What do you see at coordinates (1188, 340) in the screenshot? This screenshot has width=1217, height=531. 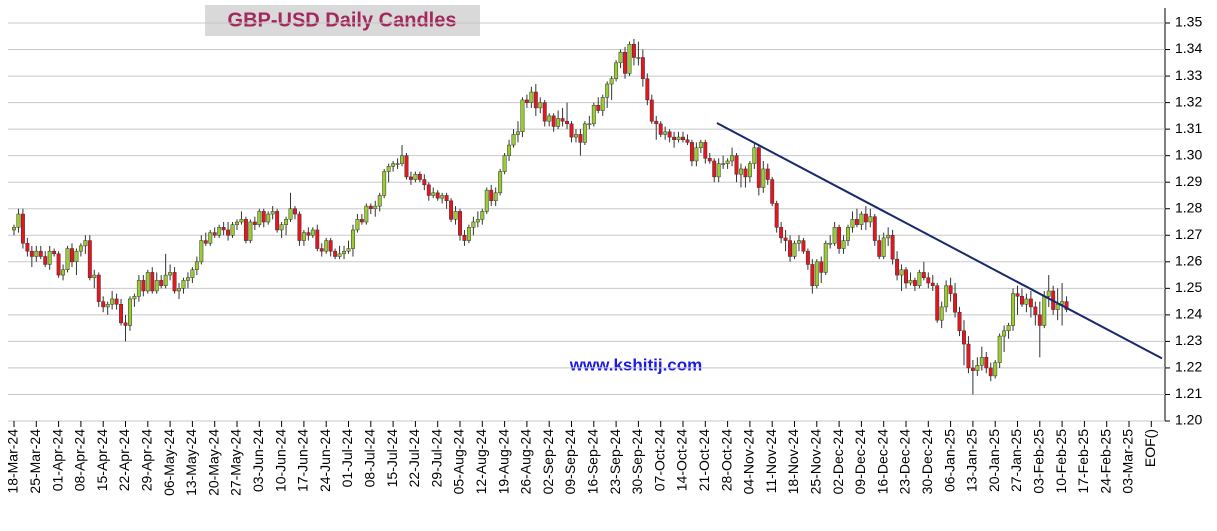 I see `y-tick-label: 1.23` at bounding box center [1188, 340].